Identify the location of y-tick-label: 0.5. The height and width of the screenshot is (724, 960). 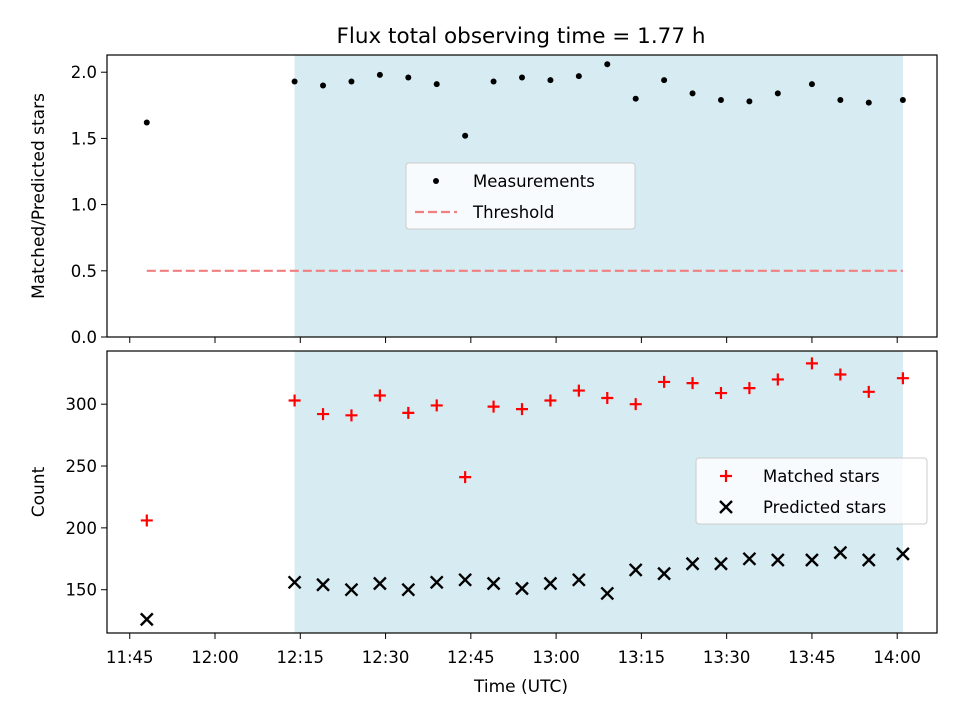
(84, 271).